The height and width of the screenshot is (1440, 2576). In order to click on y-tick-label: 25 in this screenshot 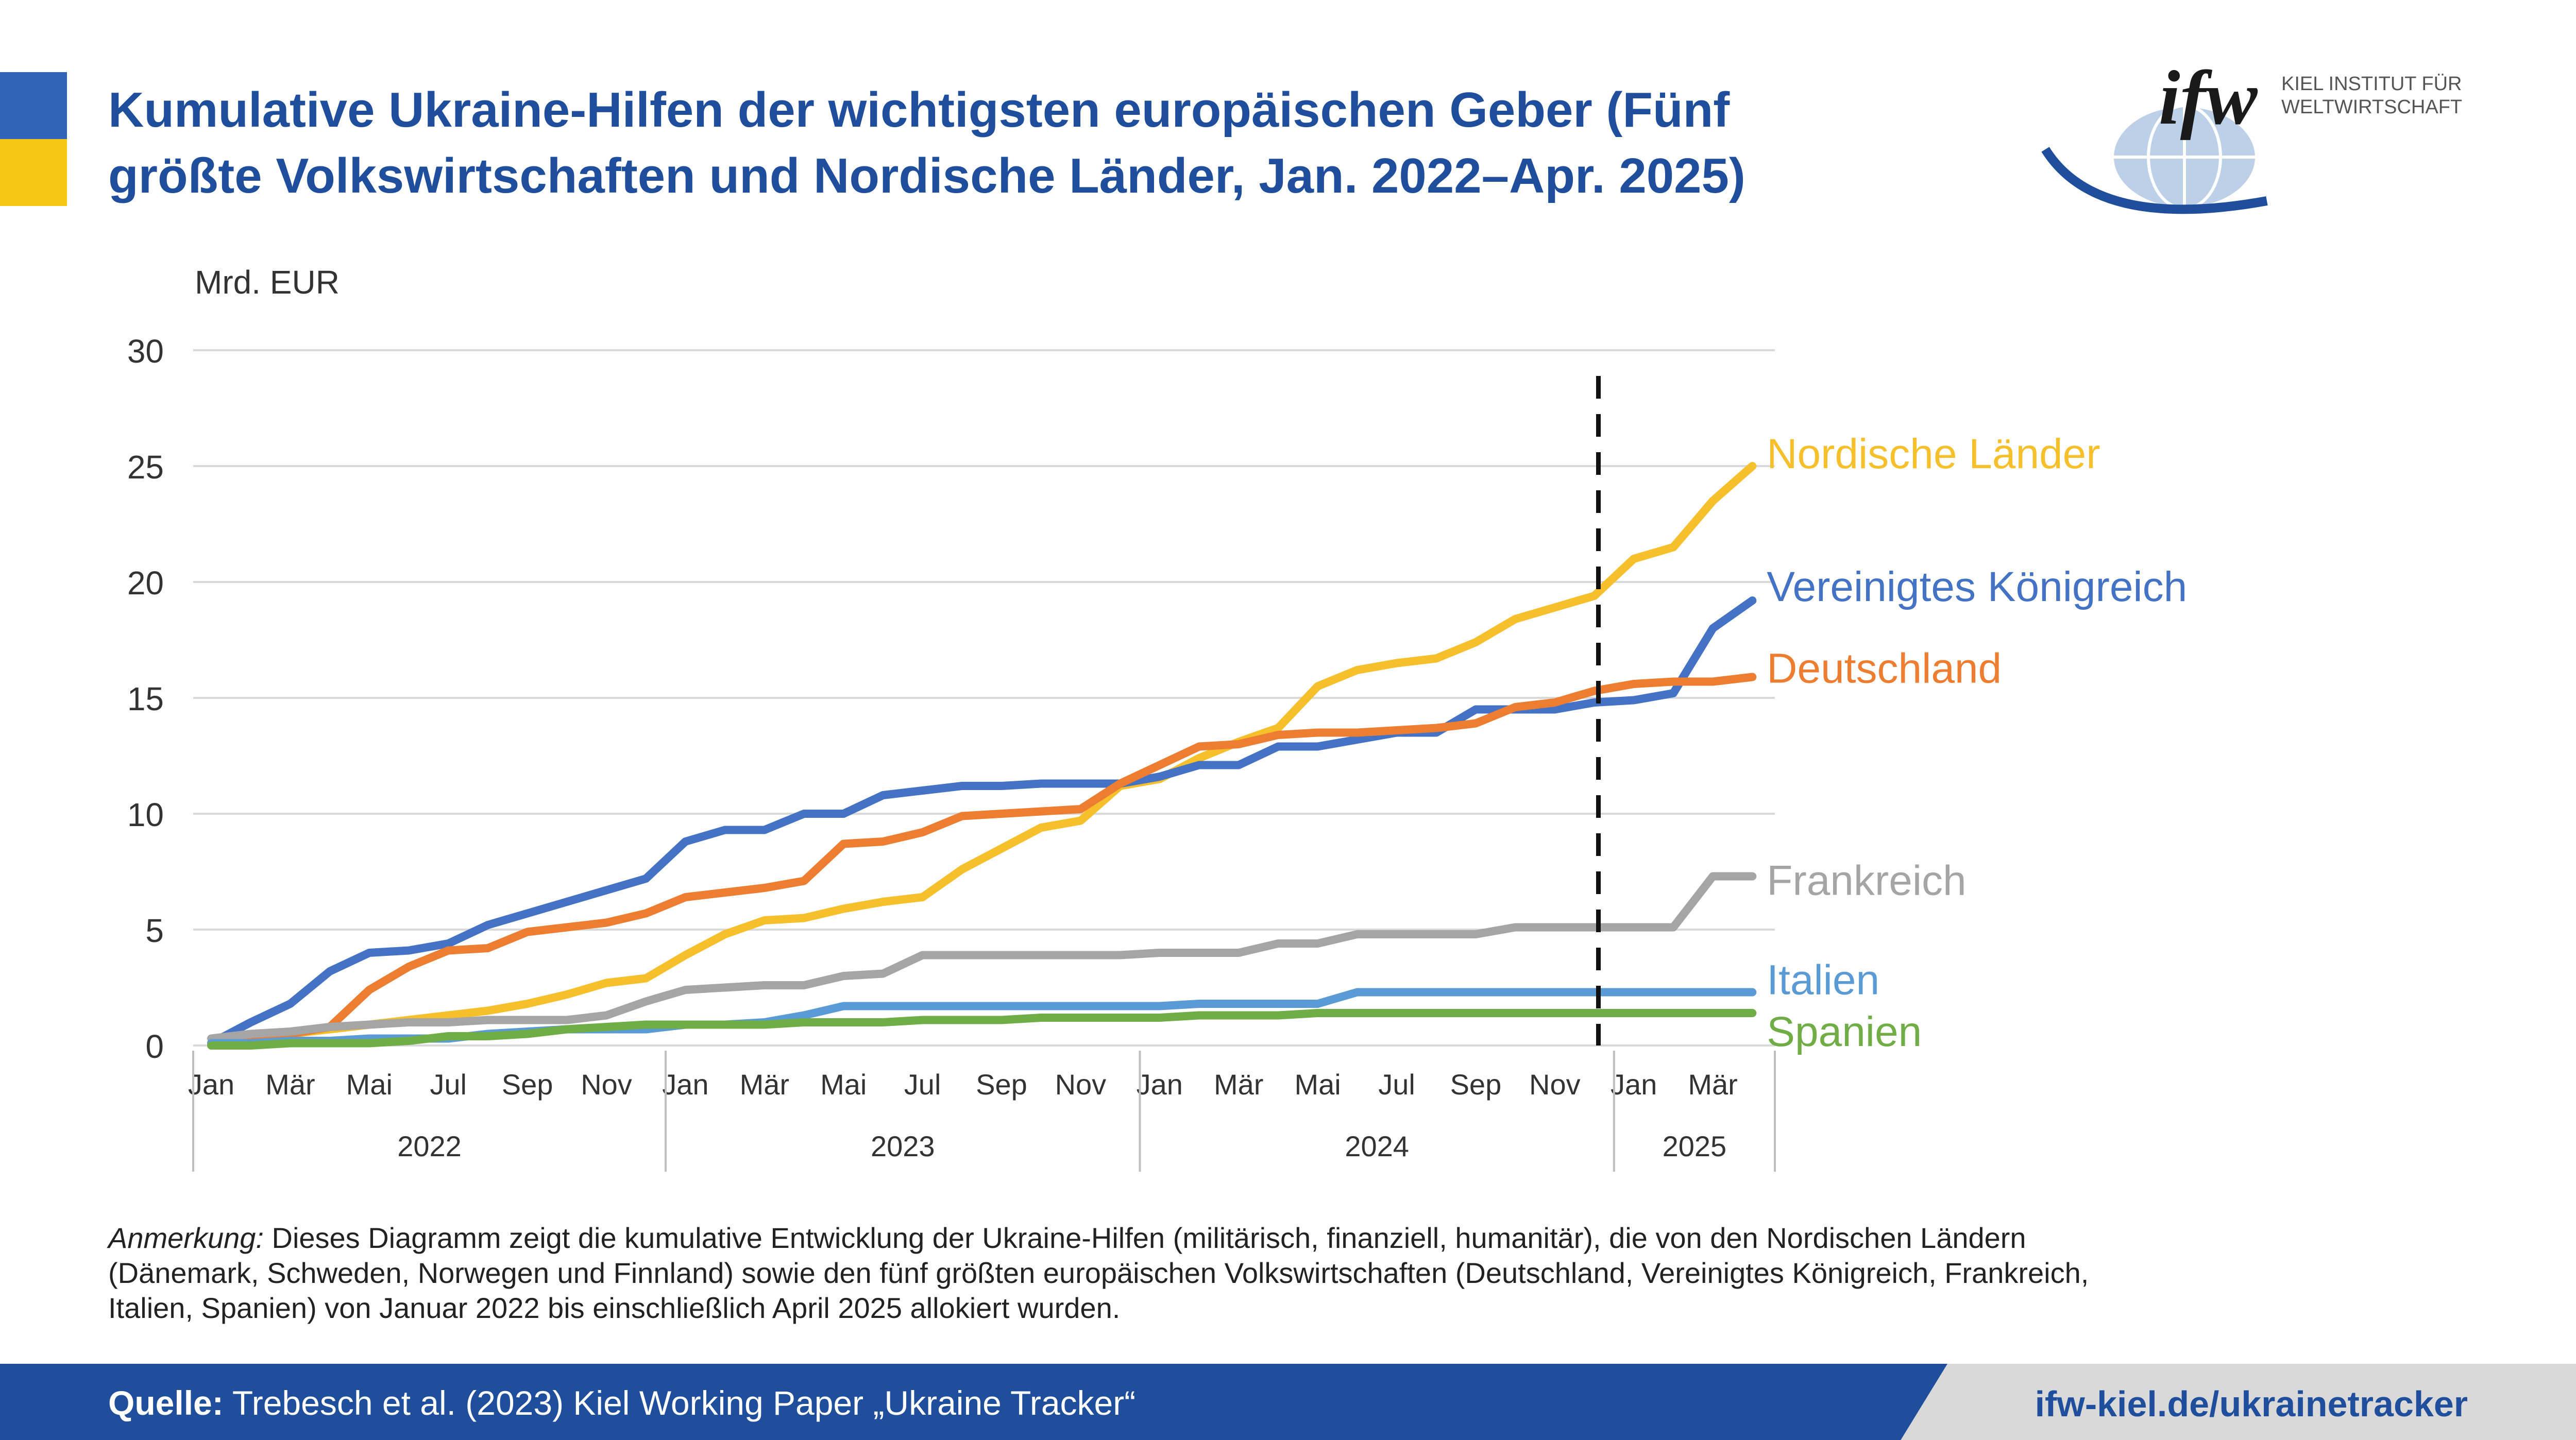, I will do `click(145, 467)`.